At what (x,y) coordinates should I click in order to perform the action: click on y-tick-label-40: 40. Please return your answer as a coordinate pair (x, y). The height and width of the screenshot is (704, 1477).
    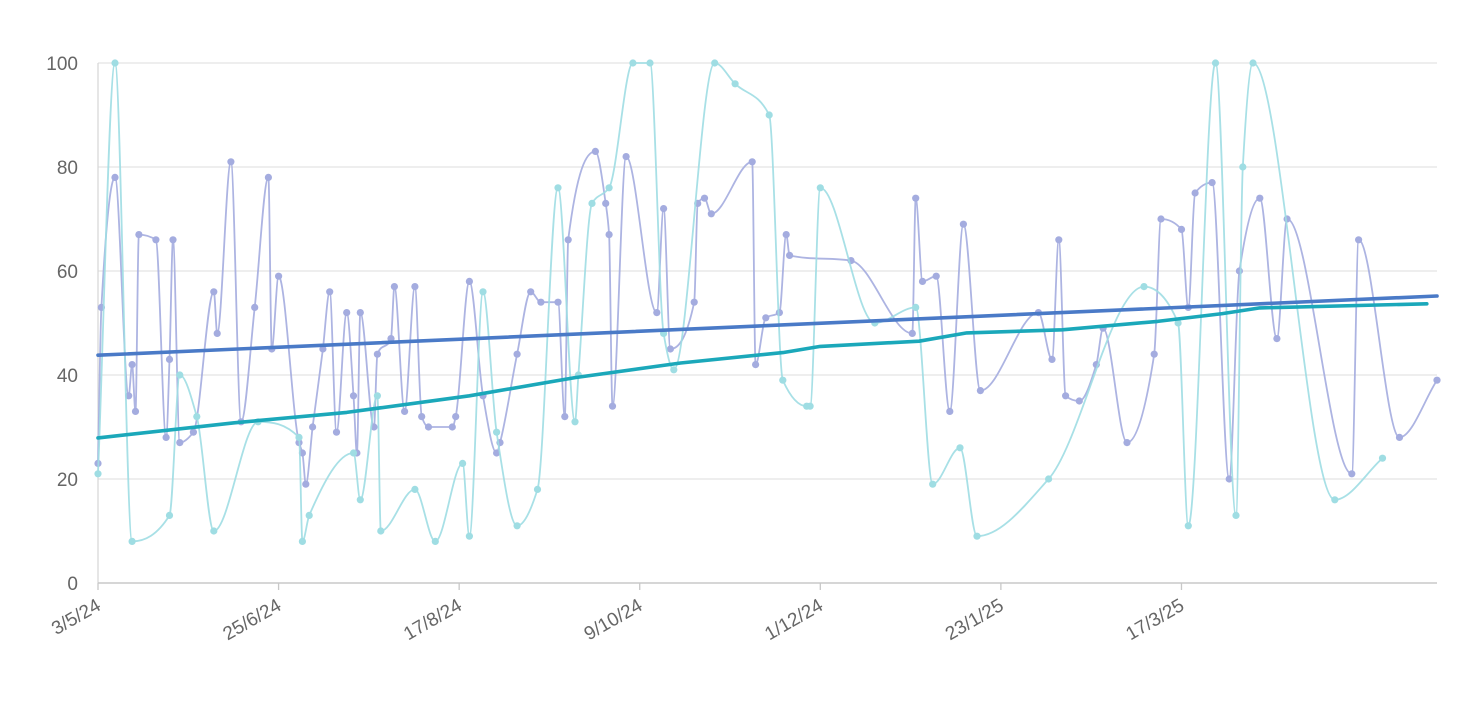
    Looking at the image, I should click on (67, 376).